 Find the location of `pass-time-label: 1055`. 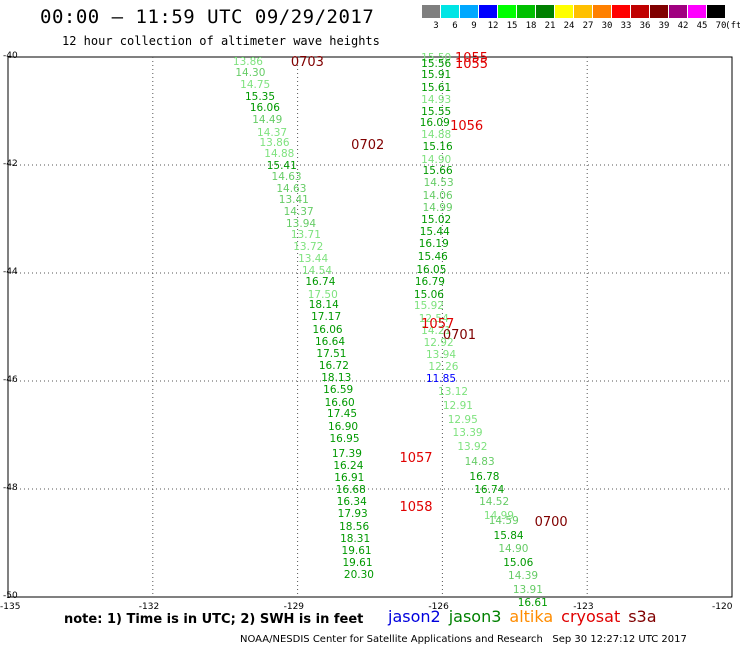

pass-time-label: 1055 is located at coordinates (471, 58).